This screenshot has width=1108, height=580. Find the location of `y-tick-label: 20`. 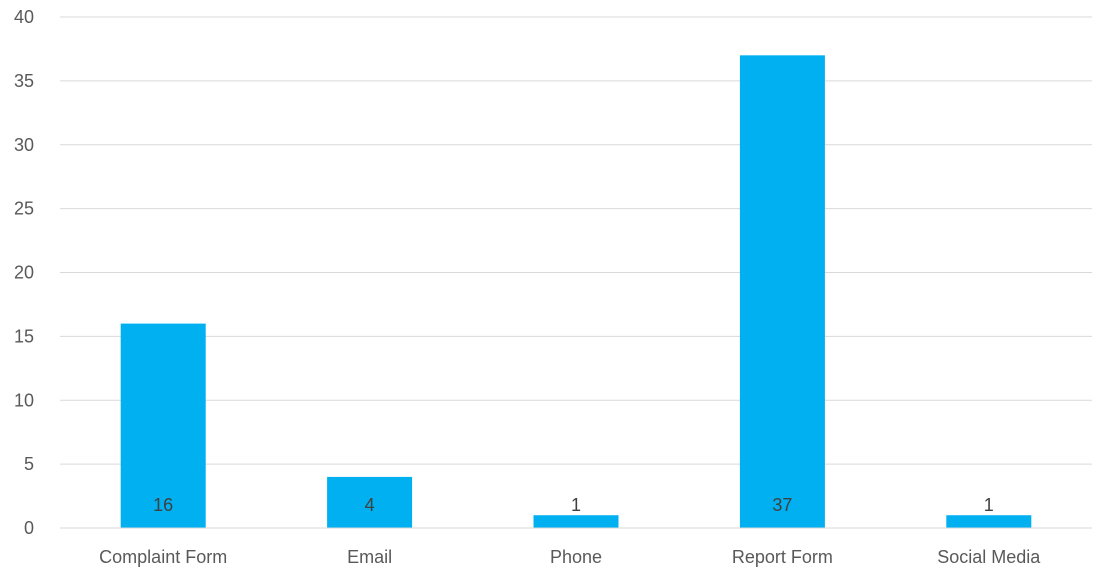

y-tick-label: 20 is located at coordinates (24, 273).